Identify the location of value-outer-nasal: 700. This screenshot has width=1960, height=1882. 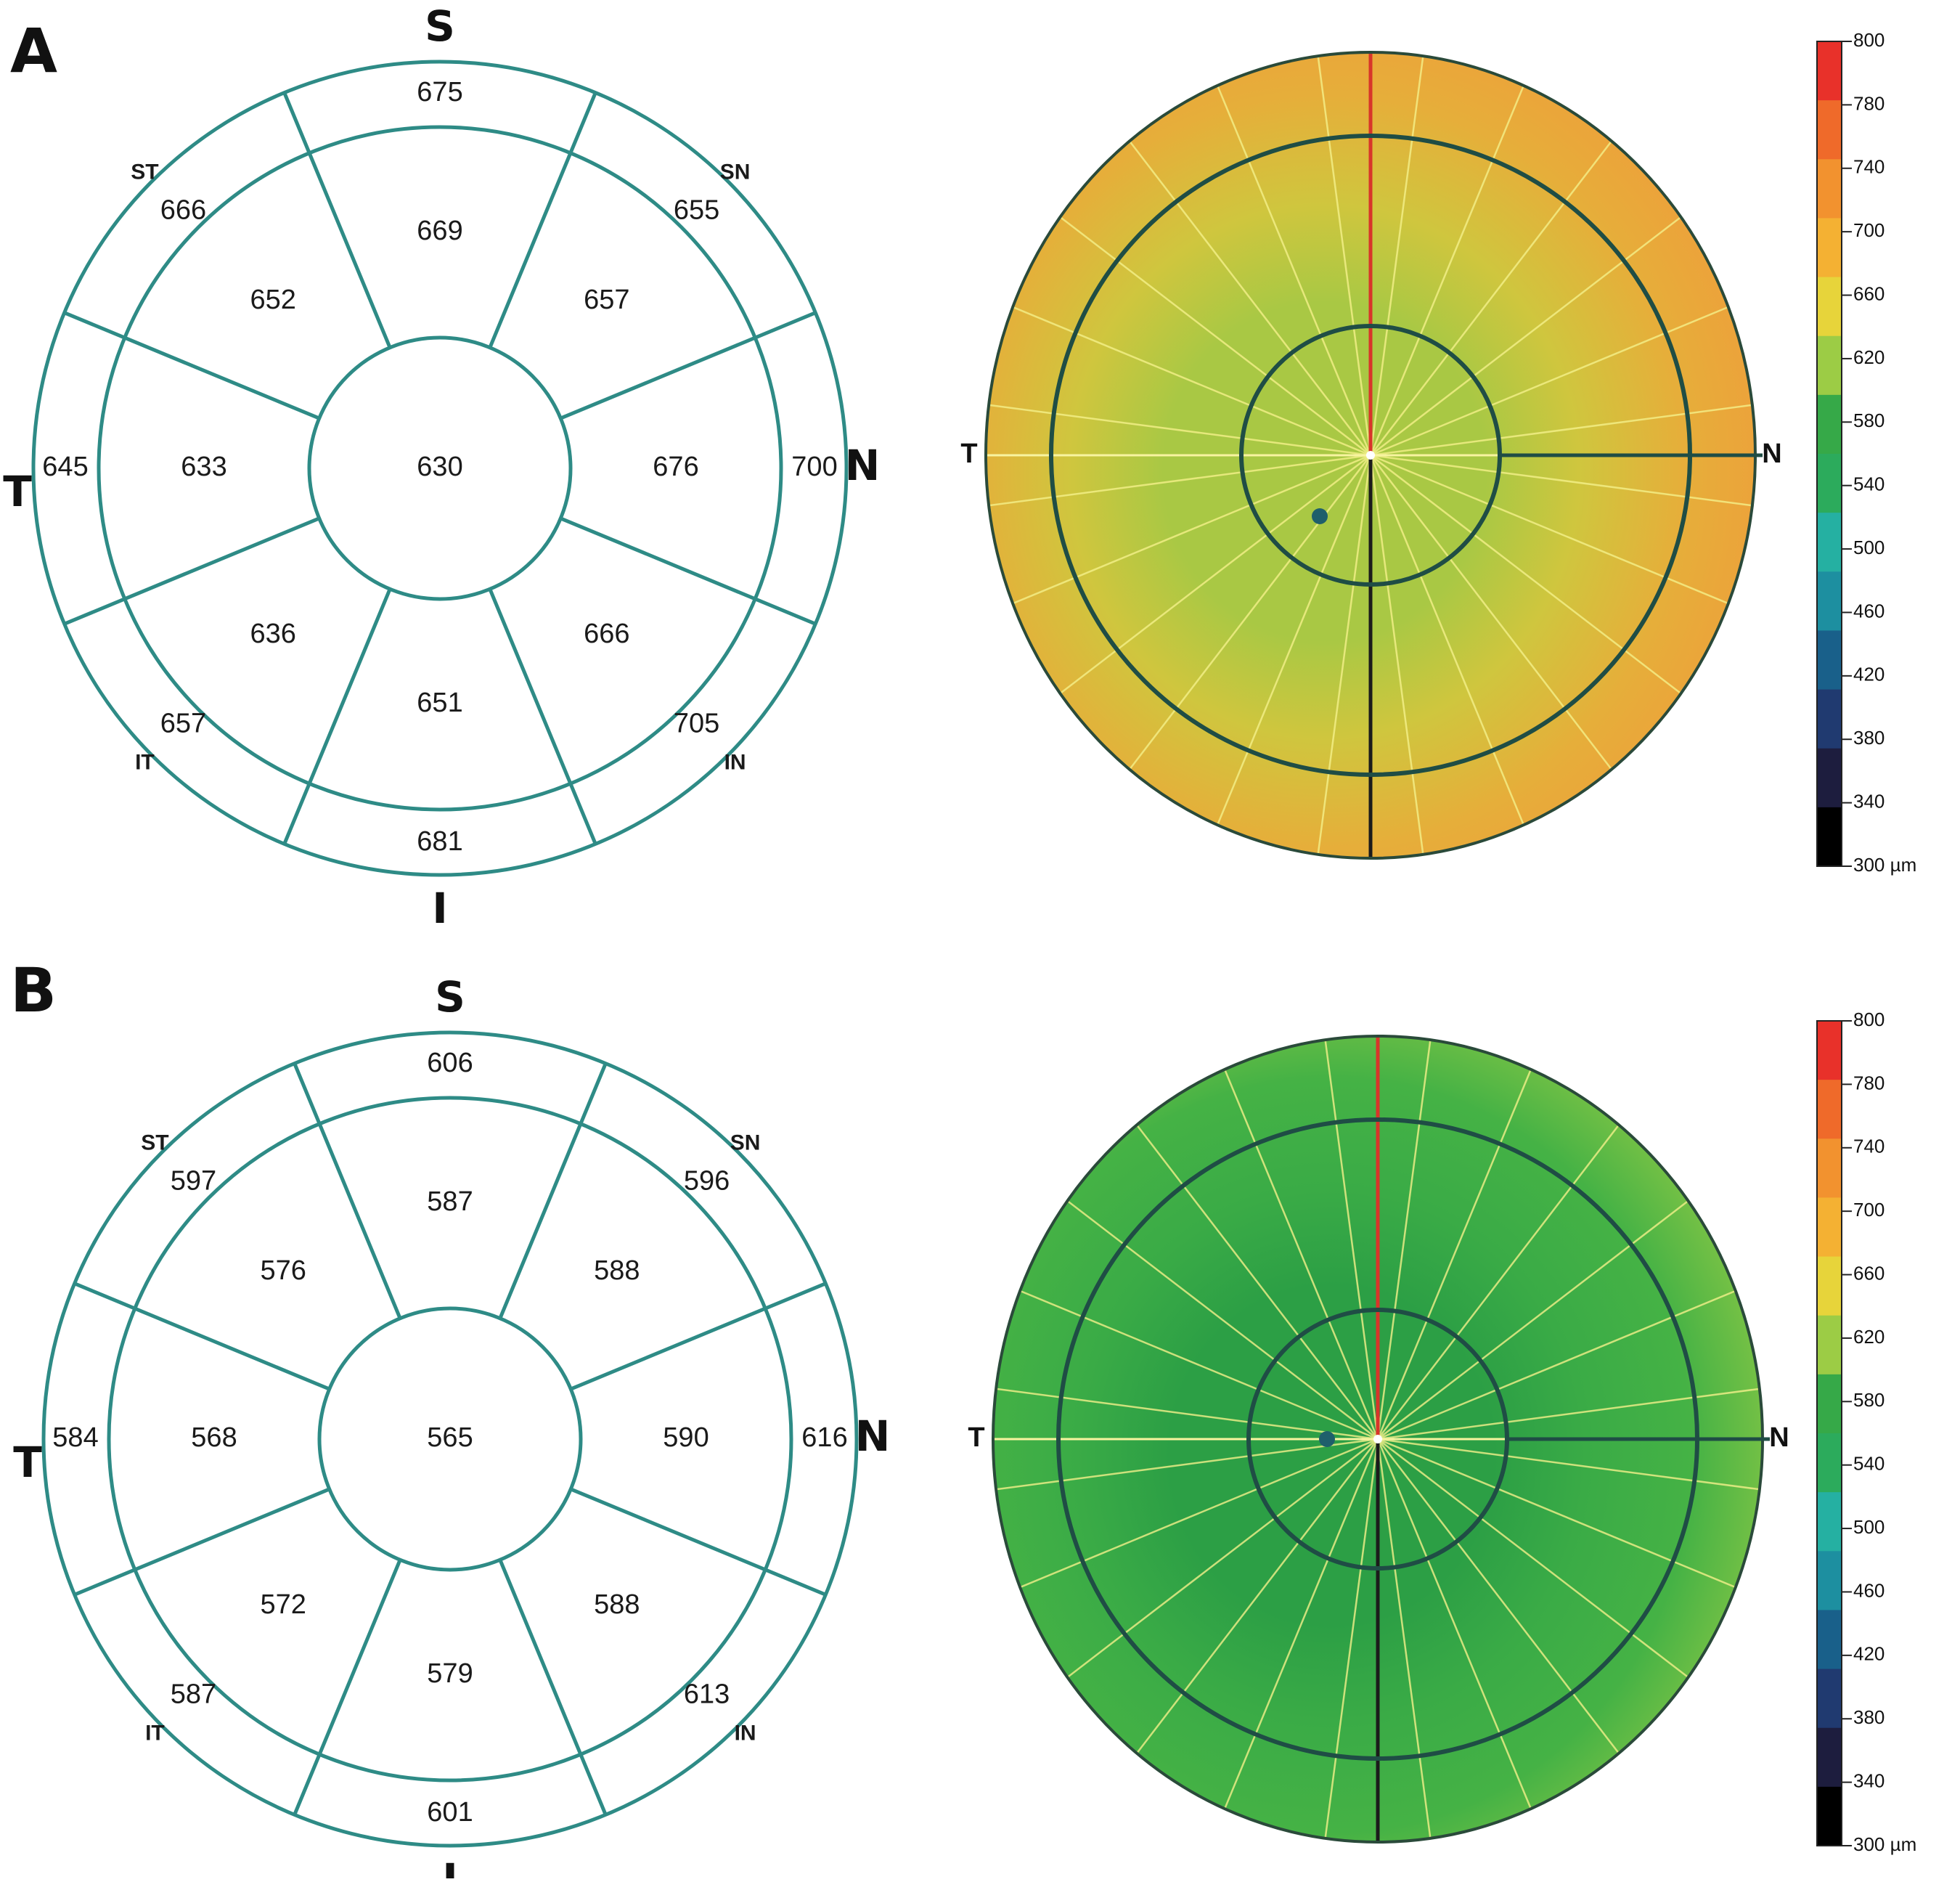
(814, 467).